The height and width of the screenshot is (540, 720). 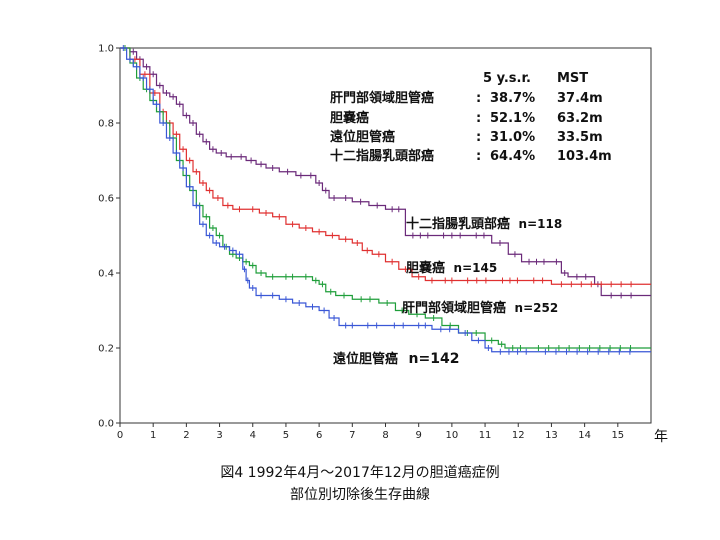 I want to click on table-row-mst: 103.4m, so click(x=584, y=156).